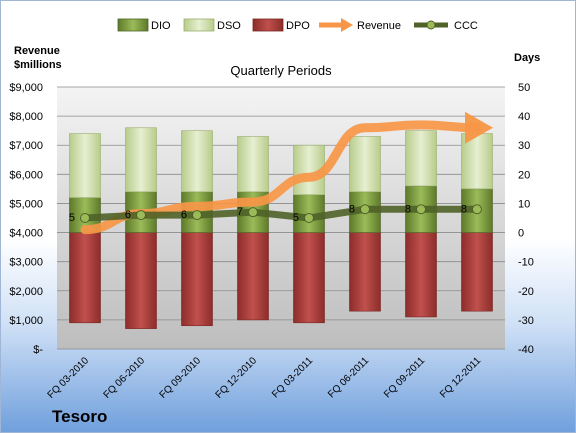 The height and width of the screenshot is (433, 576). Describe the element at coordinates (69, 378) in the screenshot. I see `category-label: FQ 03-2010` at that location.